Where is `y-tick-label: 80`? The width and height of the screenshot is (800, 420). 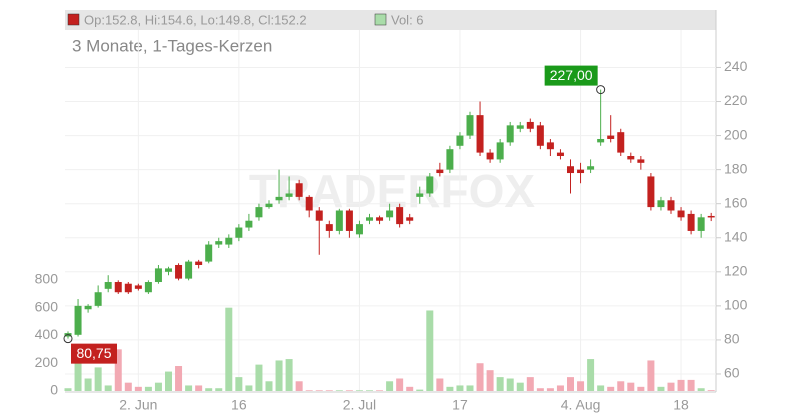 y-tick-label: 80 is located at coordinates (732, 339).